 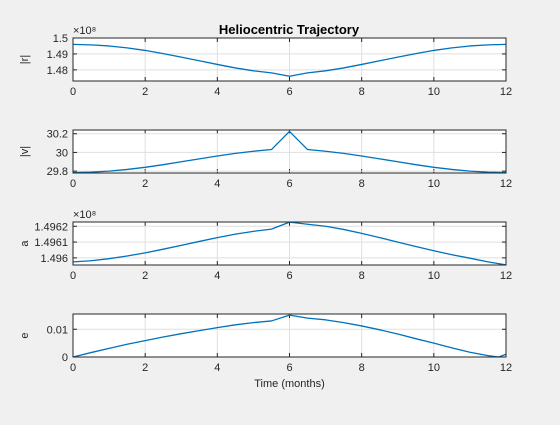 I want to click on x-axis-label: Time (months), so click(x=289, y=384).